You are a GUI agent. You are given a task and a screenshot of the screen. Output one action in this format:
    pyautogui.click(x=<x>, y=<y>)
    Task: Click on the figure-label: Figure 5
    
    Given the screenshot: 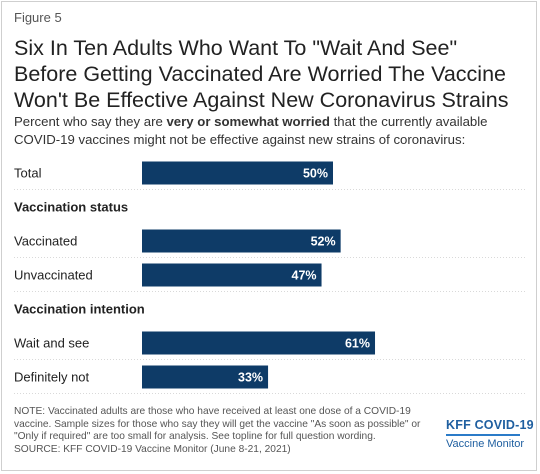 What is the action you would take?
    pyautogui.click(x=38, y=17)
    